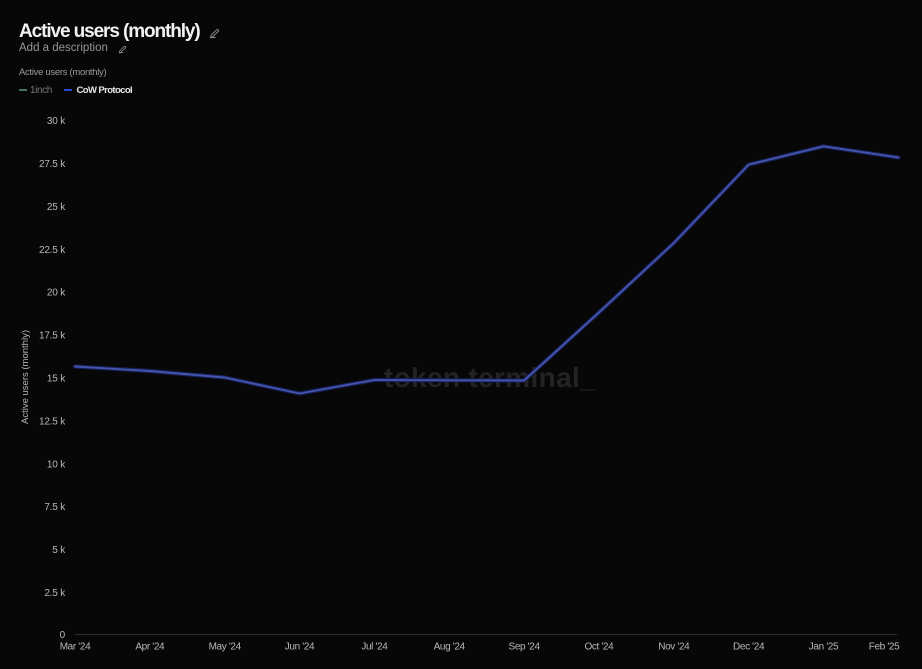  I want to click on svg-text: Sep '24, so click(525, 647).